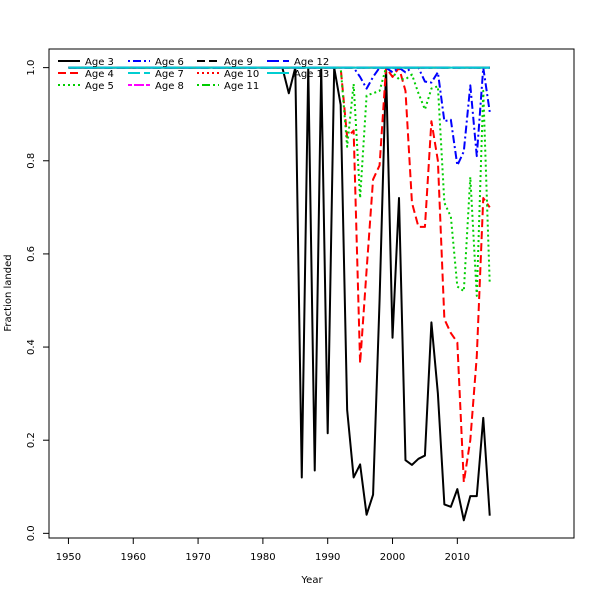 The image size is (600, 600). Describe the element at coordinates (392, 557) in the screenshot. I see `x-tick-label: 2000` at that location.